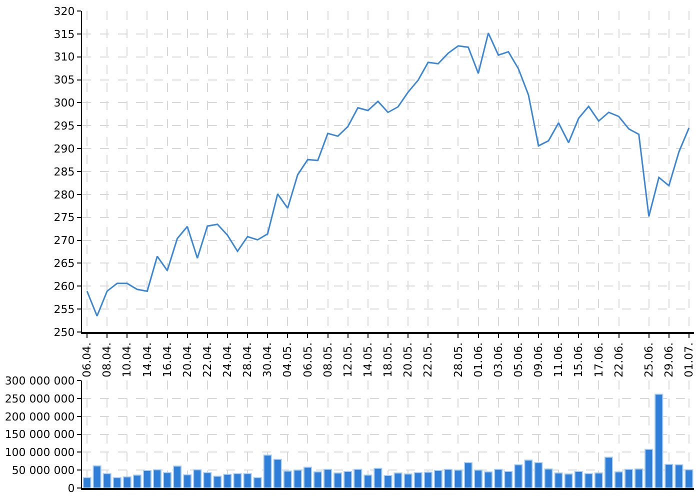 This screenshot has height=500, width=700. What do you see at coordinates (39, 453) in the screenshot?
I see `y-tick-label: 100 000 000` at bounding box center [39, 453].